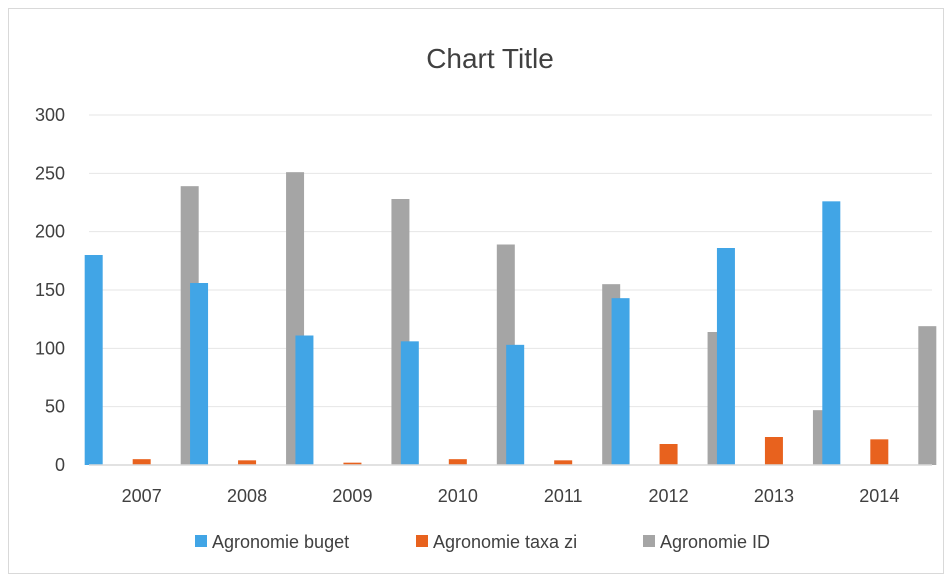 The width and height of the screenshot is (952, 580). What do you see at coordinates (55, 407) in the screenshot?
I see `y-tick-label: 50` at bounding box center [55, 407].